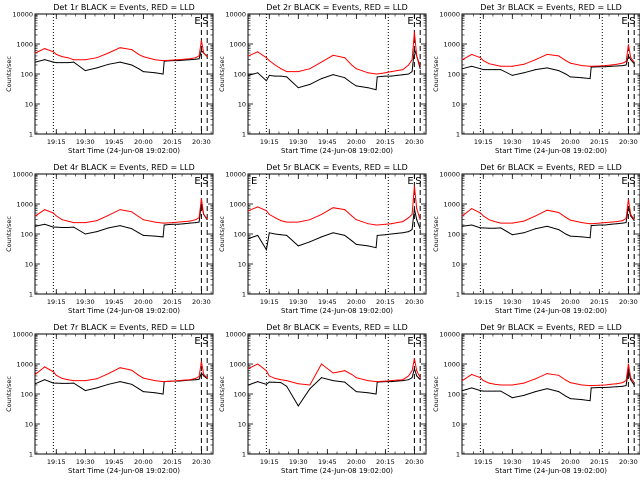  I want to click on plot-frame, so click(337, 394).